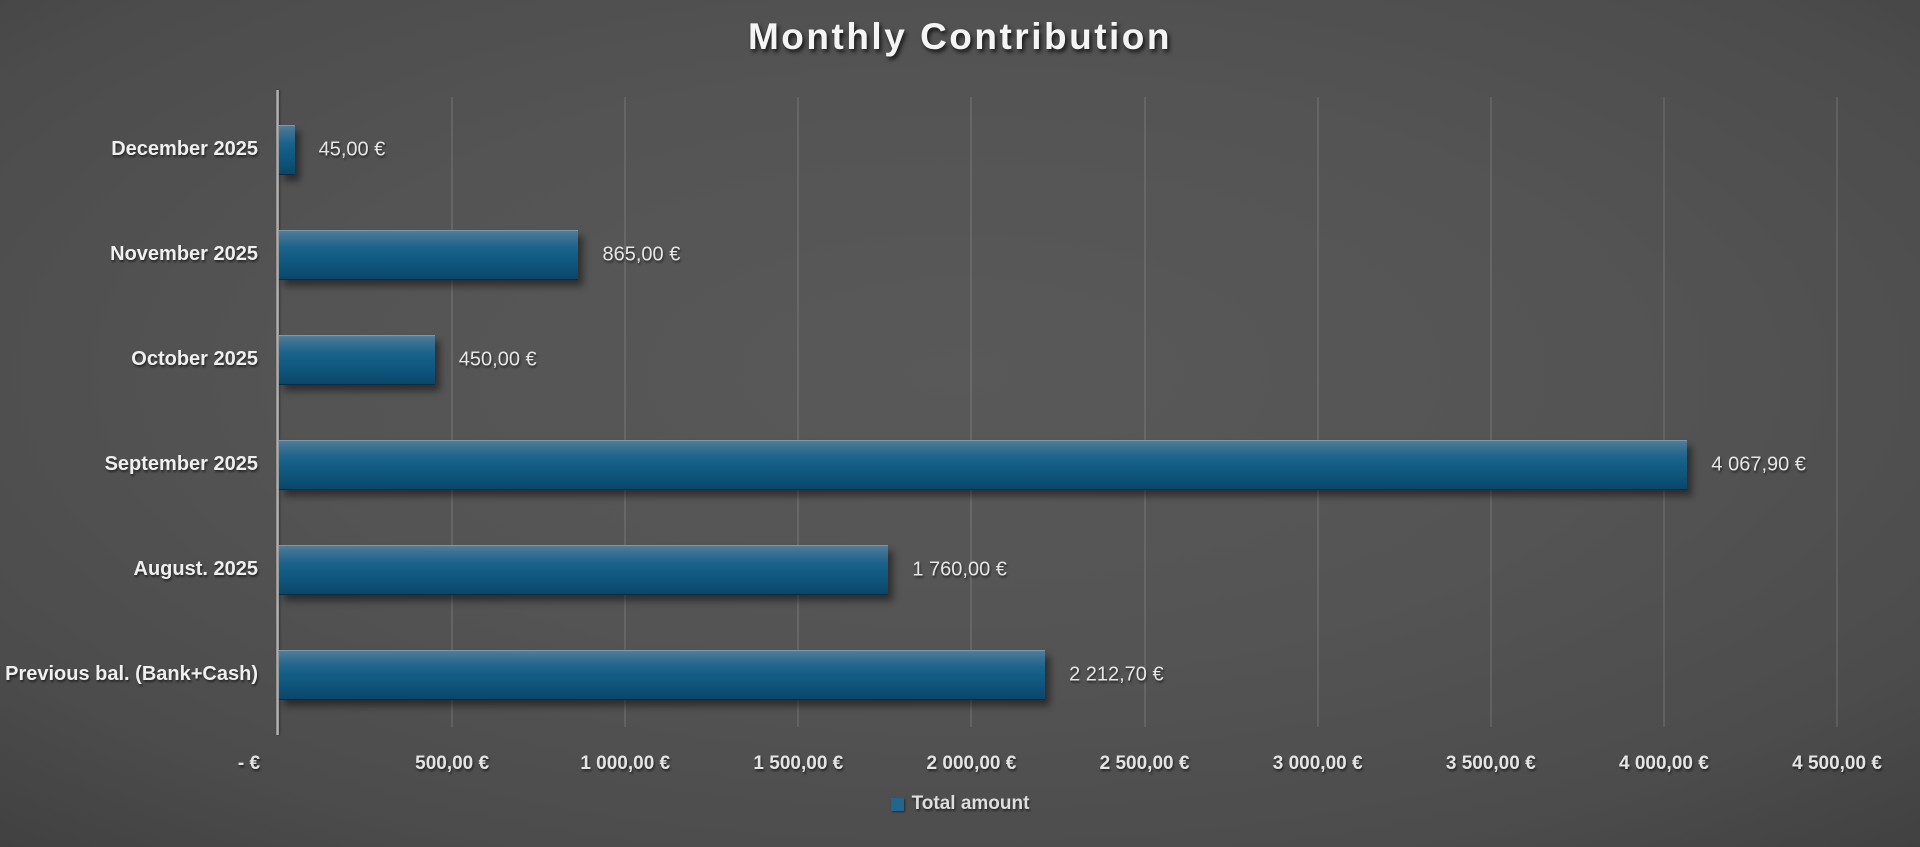  I want to click on x-tick-label: 4 500,00 €, so click(1837, 763).